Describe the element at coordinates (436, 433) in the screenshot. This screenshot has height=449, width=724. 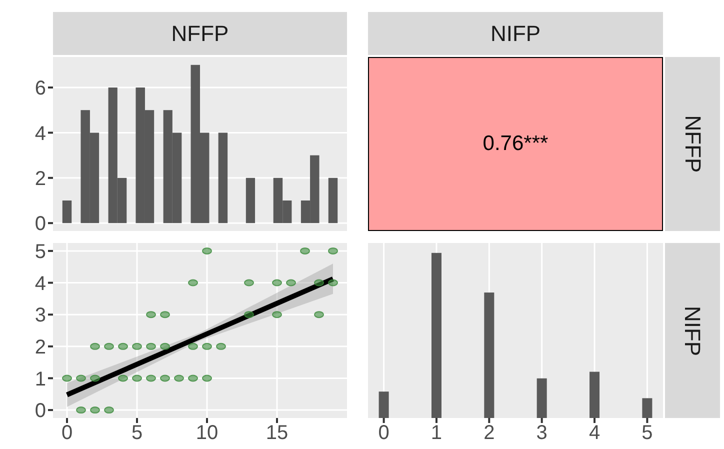
I see `x-tick-label: 1` at that location.